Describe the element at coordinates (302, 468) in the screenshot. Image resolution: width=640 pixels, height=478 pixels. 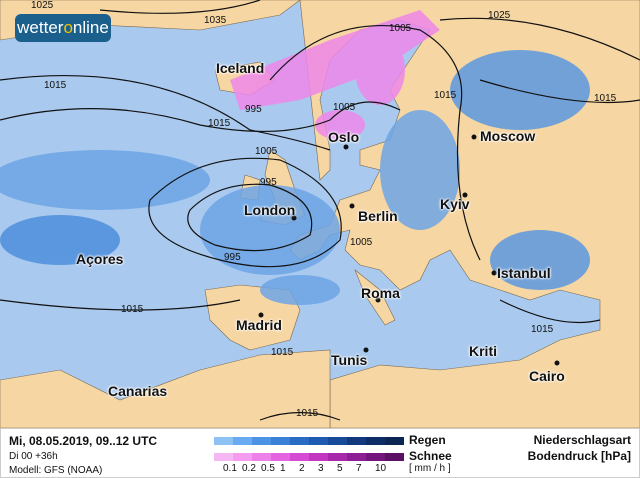
I see `scale-tick: 2` at that location.